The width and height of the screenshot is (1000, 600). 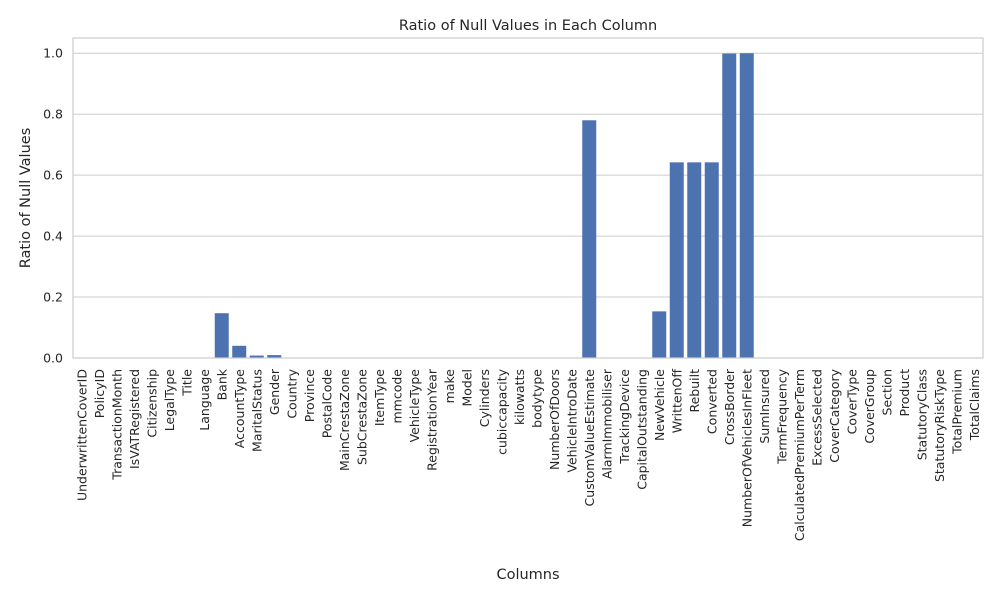 What do you see at coordinates (274, 356) in the screenshot?
I see `bar-Gender` at bounding box center [274, 356].